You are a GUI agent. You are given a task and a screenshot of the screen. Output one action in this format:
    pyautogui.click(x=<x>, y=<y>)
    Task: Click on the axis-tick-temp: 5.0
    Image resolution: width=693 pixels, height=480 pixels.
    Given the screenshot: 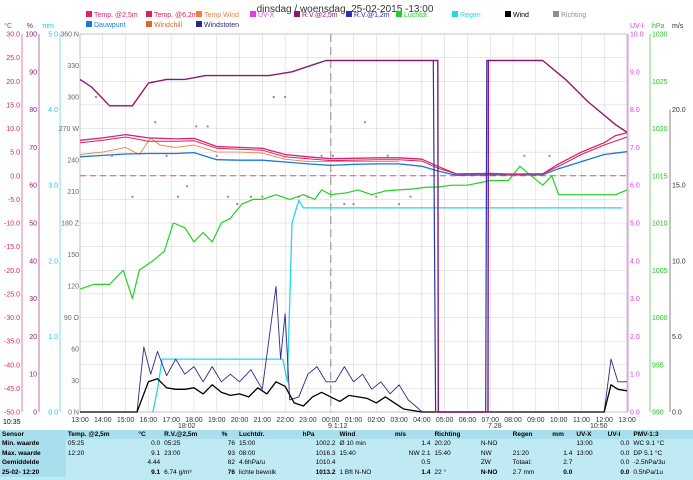 What is the action you would take?
    pyautogui.click(x=15, y=153)
    